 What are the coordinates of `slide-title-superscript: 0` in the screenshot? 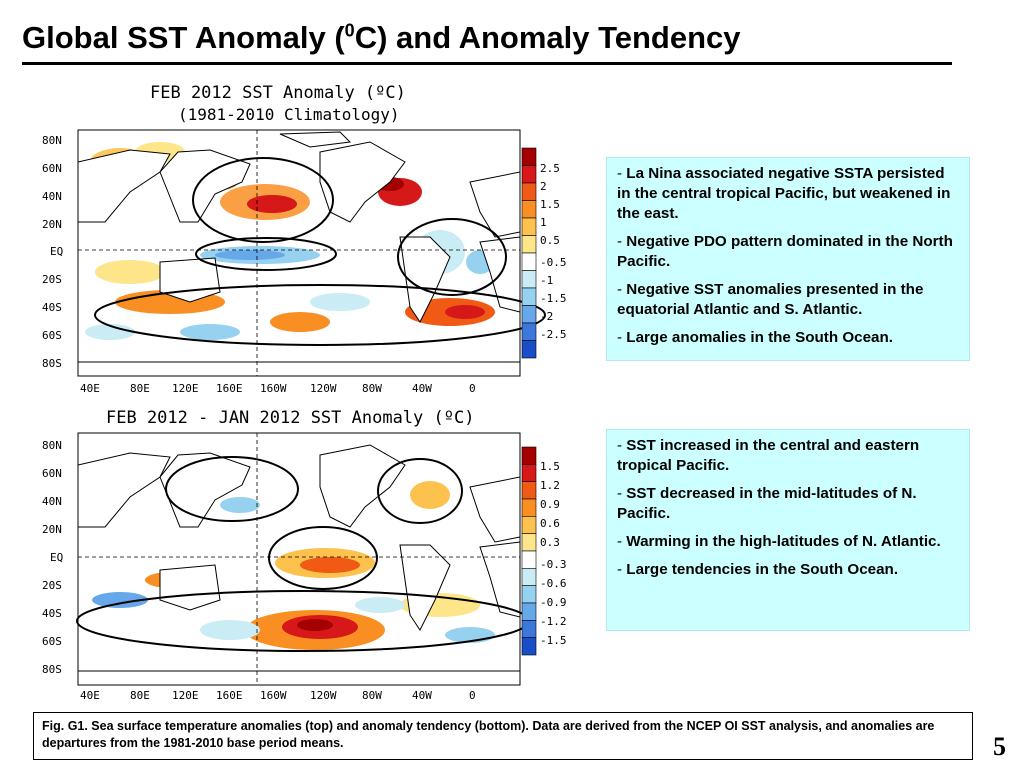 It's located at (349, 30).